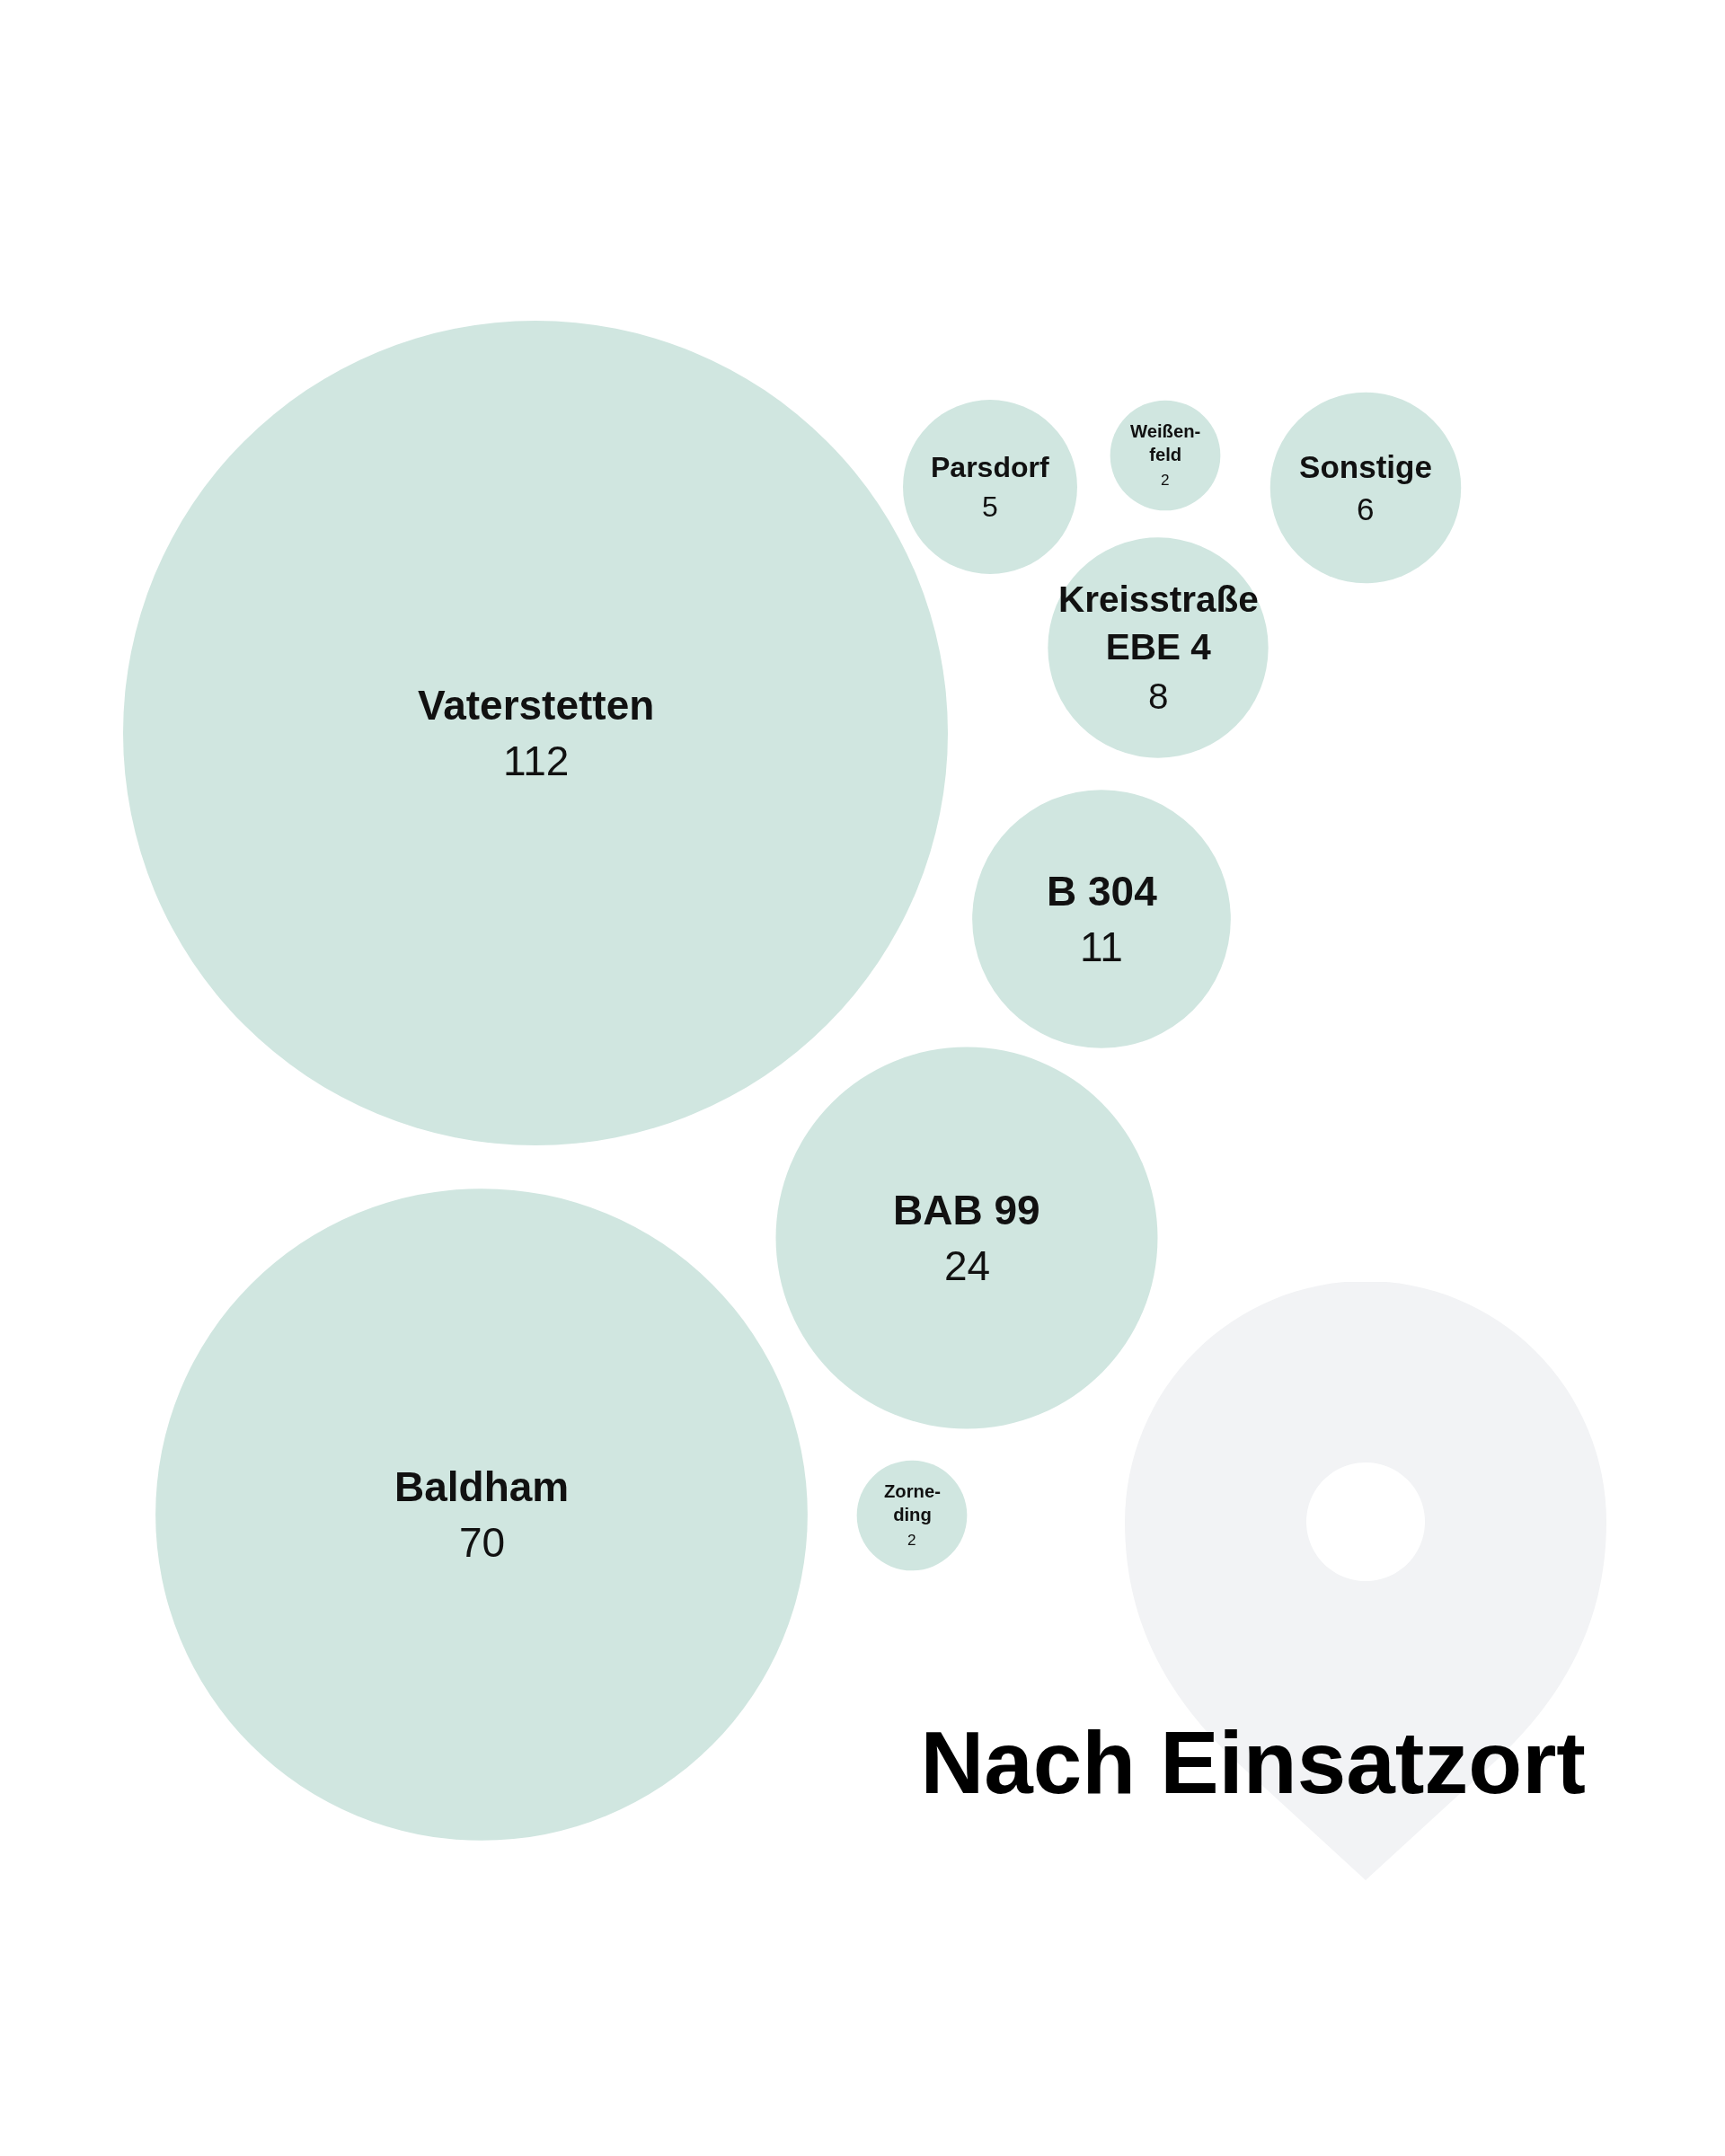  Describe the element at coordinates (990, 507) in the screenshot. I see `data-label: 5` at that location.